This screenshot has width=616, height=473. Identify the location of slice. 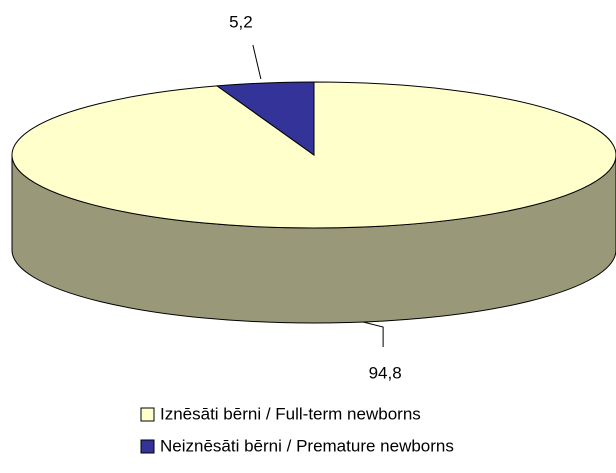
(265, 118).